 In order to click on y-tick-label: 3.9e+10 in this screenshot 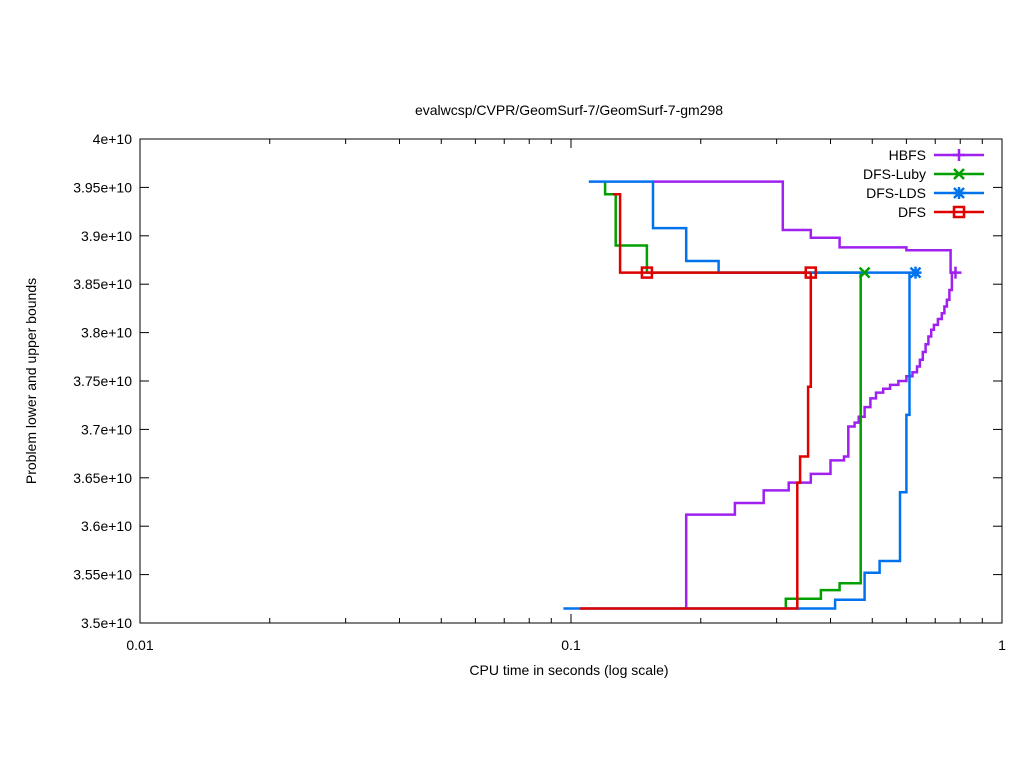, I will do `click(106, 236)`.